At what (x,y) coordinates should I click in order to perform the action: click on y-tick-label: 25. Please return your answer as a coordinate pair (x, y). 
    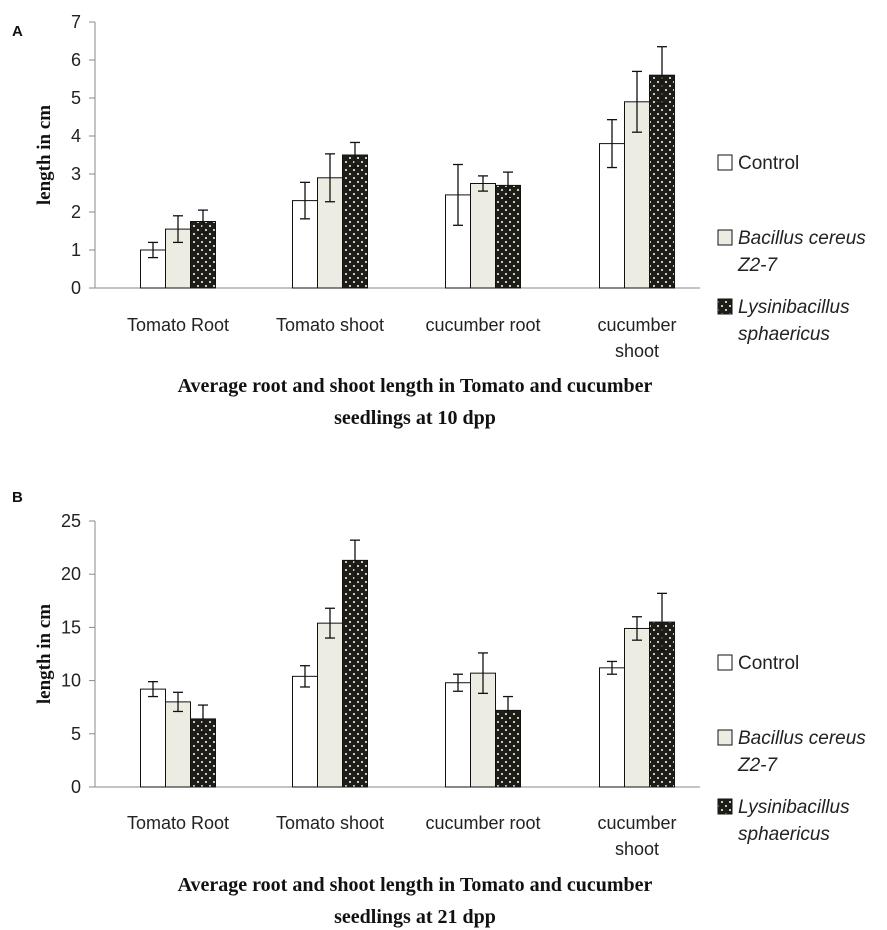
    Looking at the image, I should click on (71, 521).